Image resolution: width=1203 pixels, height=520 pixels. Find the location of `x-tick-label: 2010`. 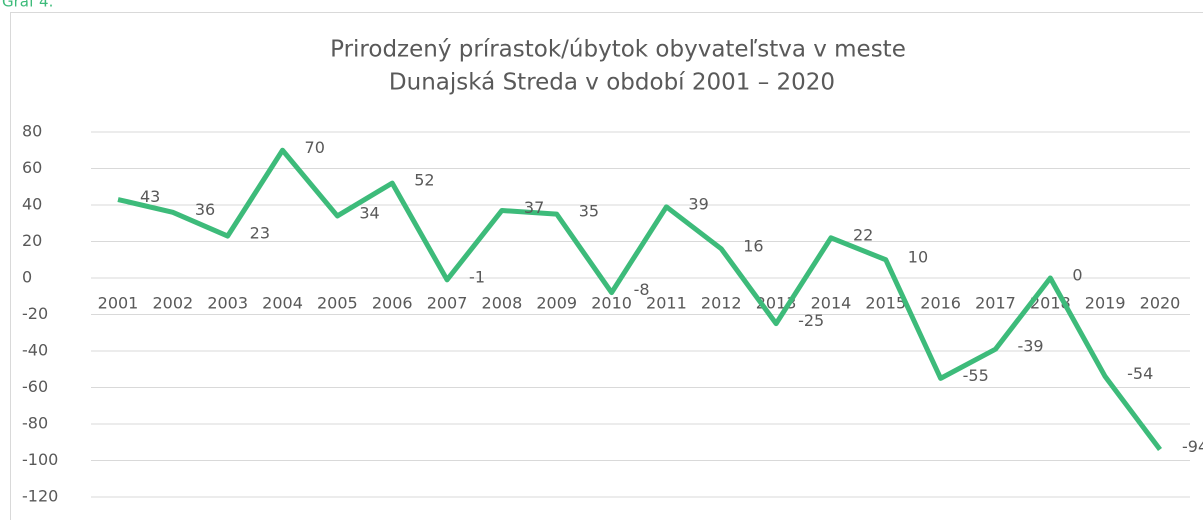

x-tick-label: 2010 is located at coordinates (611, 303).